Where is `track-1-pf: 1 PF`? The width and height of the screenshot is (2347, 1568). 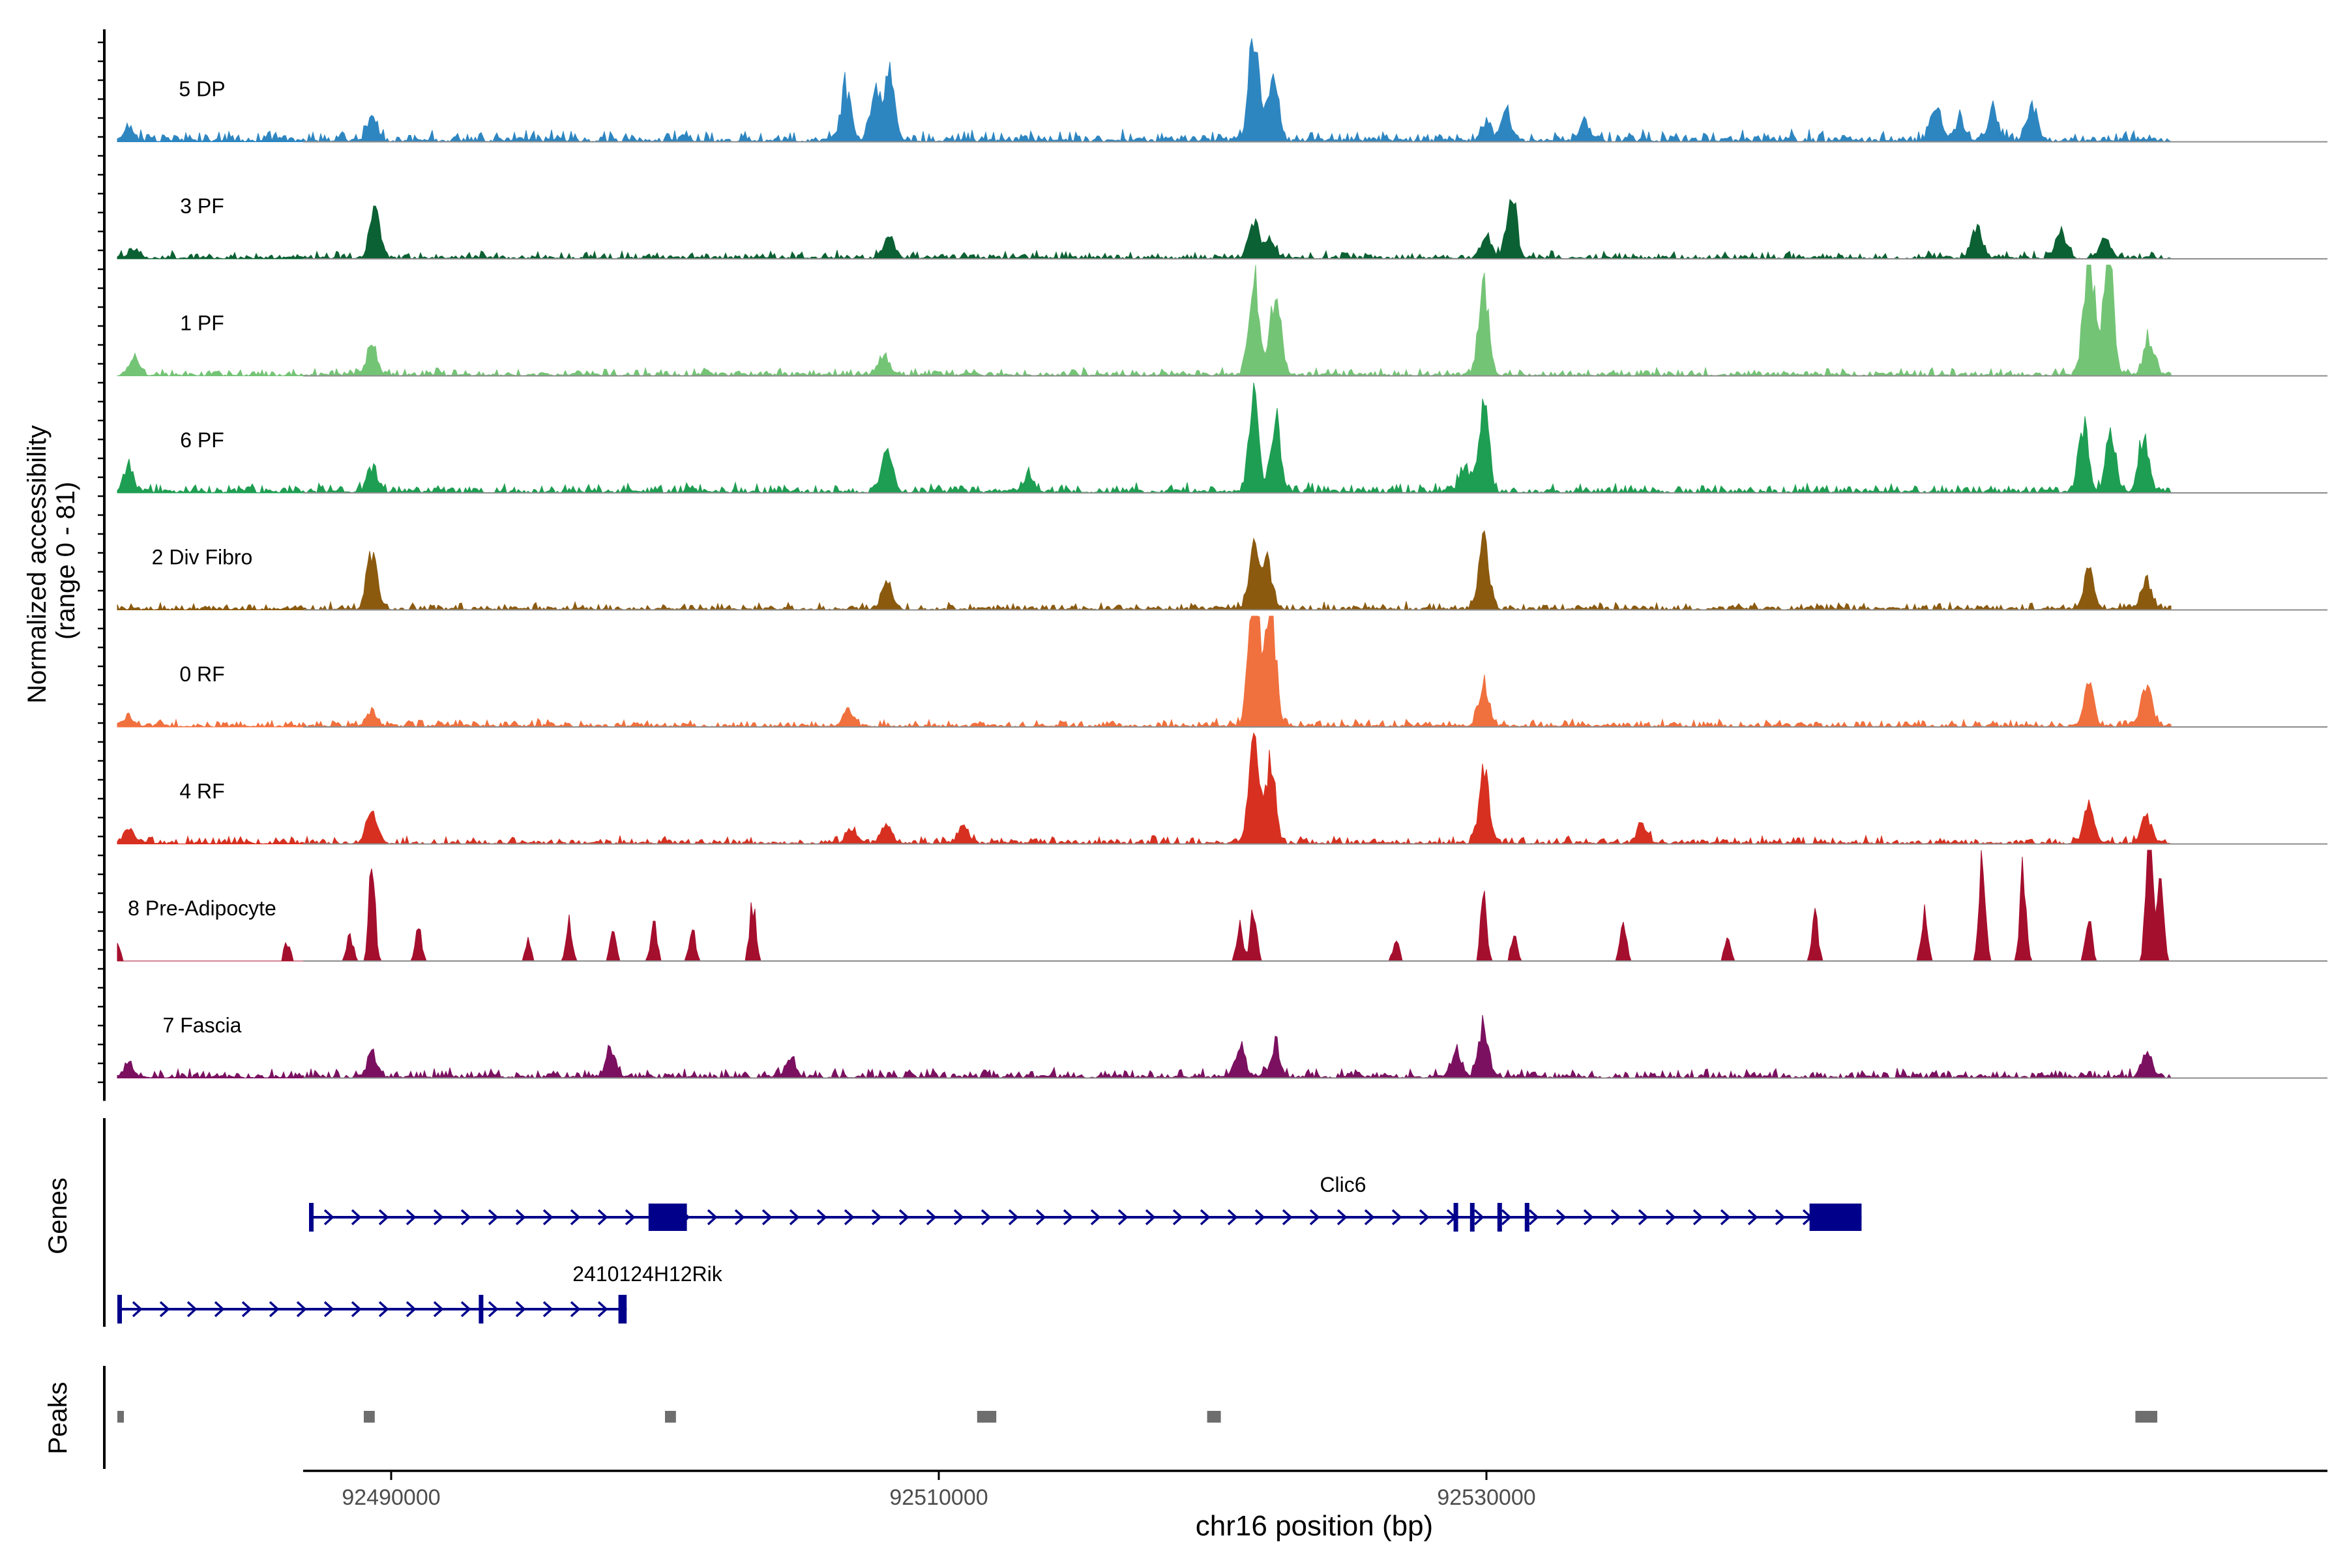 track-1-pf: 1 PF is located at coordinates (1222, 321).